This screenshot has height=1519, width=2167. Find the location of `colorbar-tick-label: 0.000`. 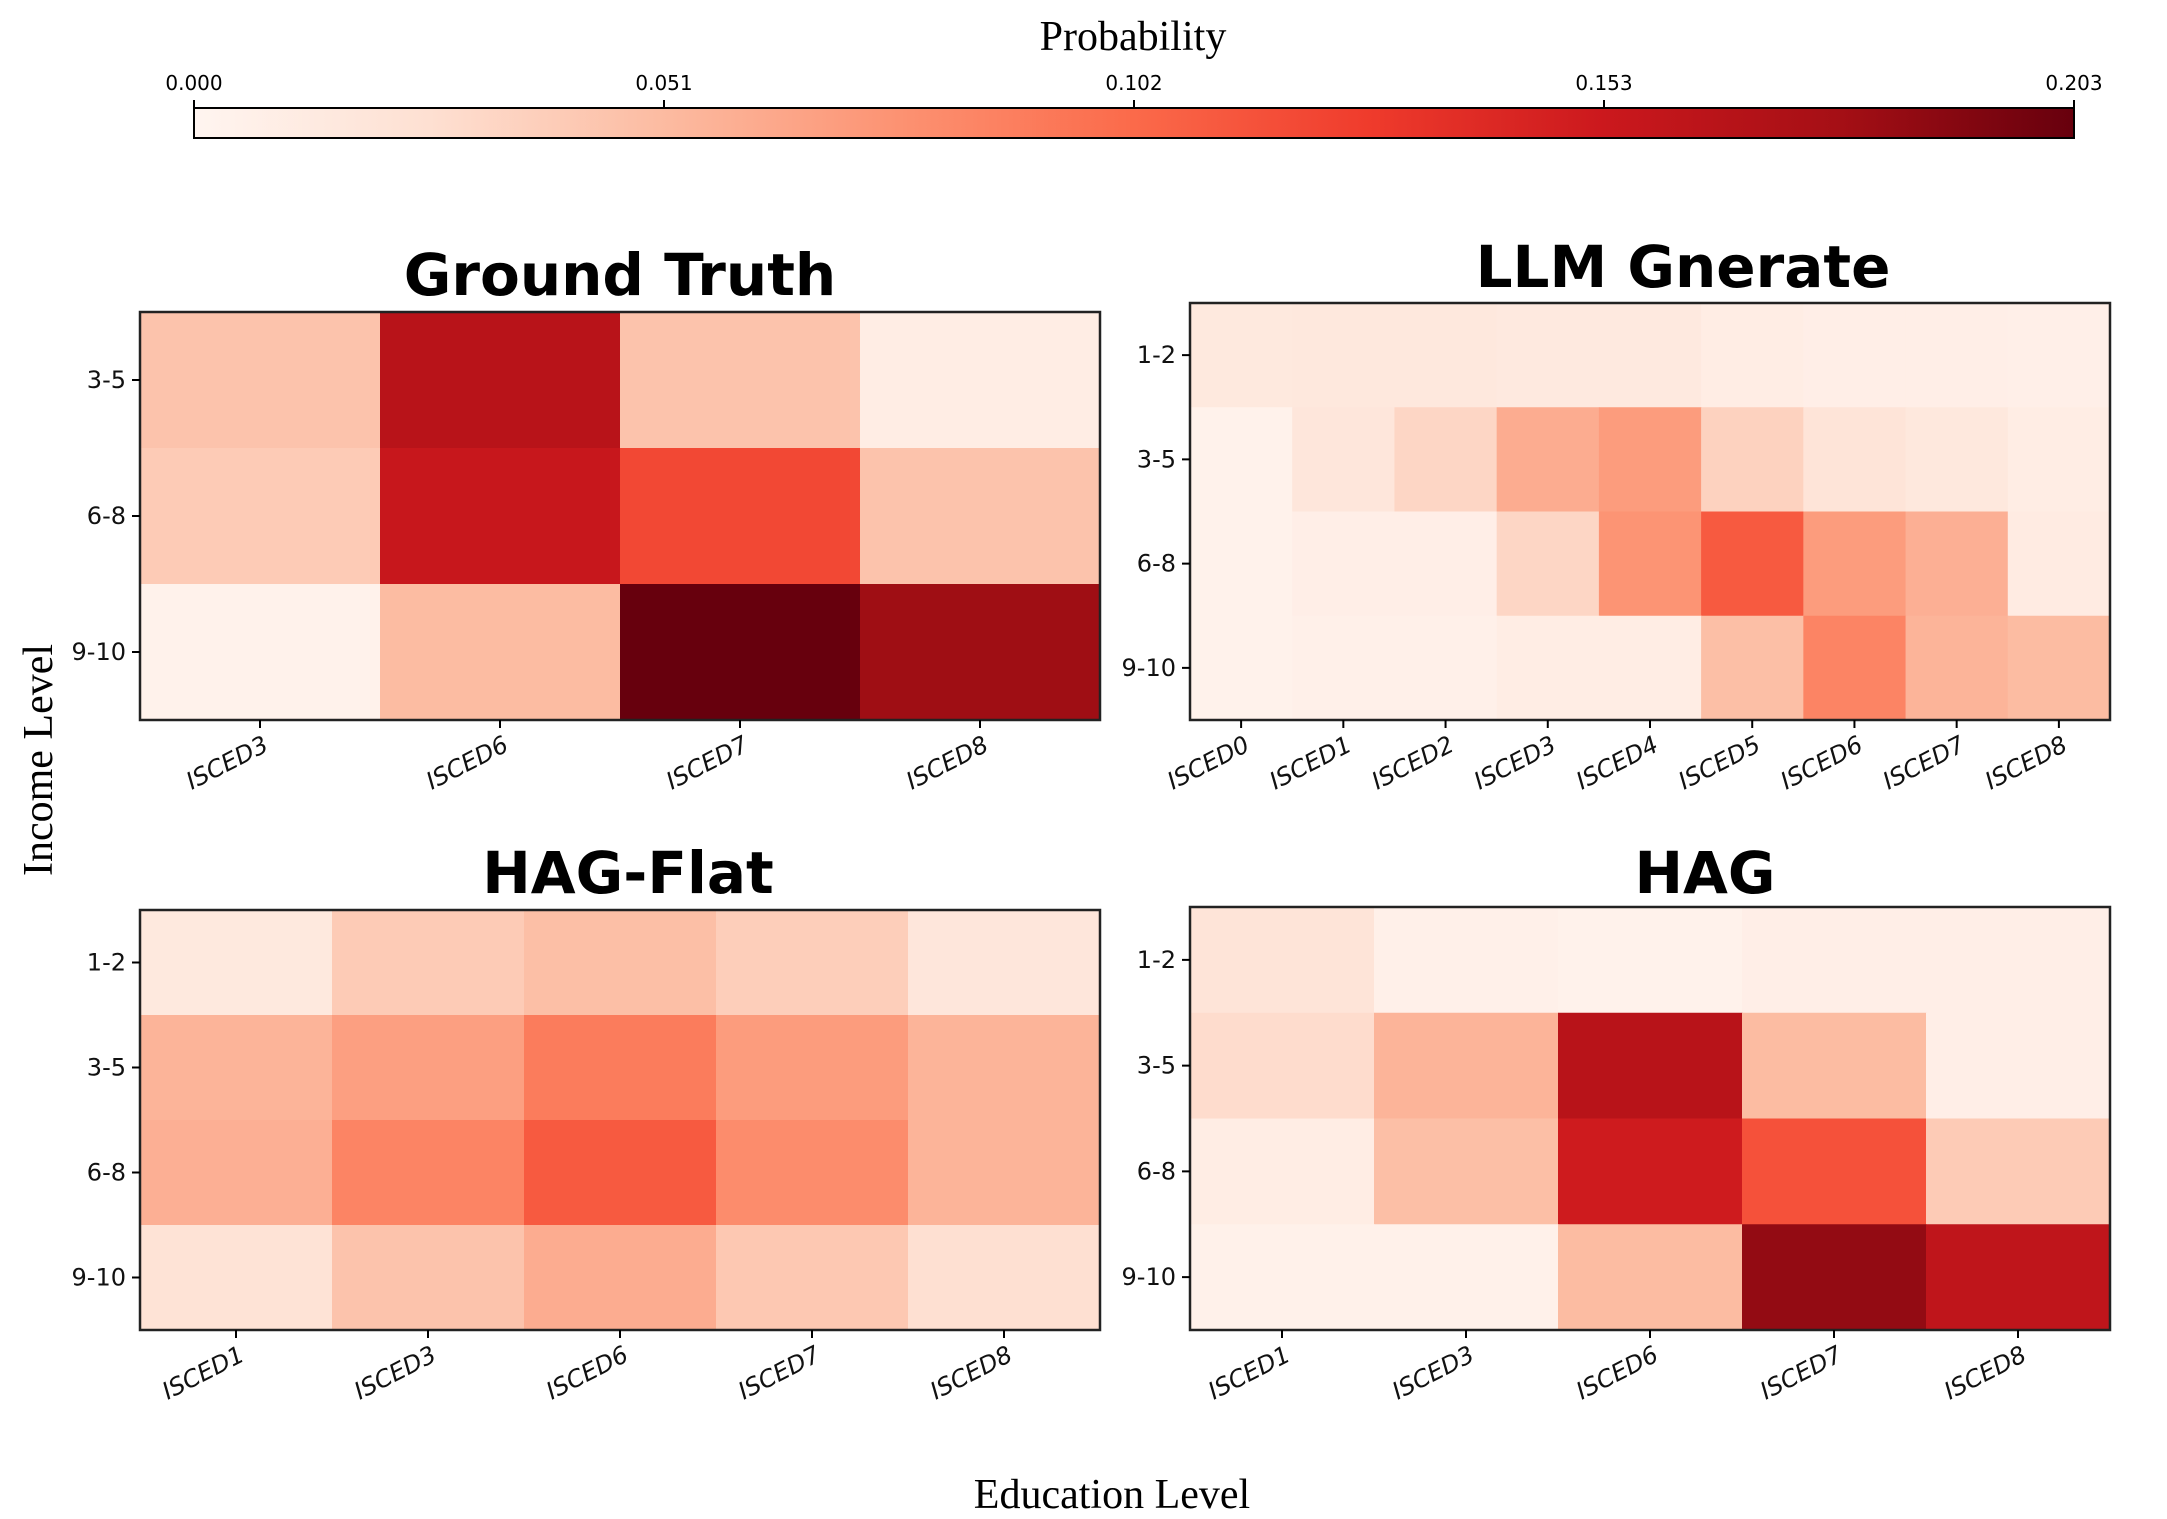

colorbar-tick-label: 0.000 is located at coordinates (193, 83).